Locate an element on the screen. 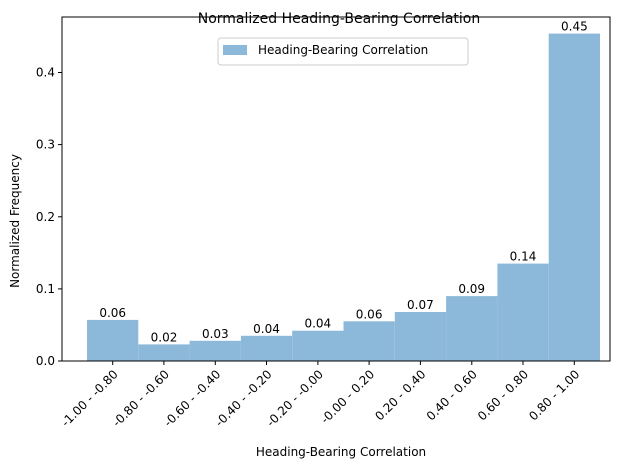 This screenshot has width=630, height=470. data-label-5: 0.06 is located at coordinates (369, 314).